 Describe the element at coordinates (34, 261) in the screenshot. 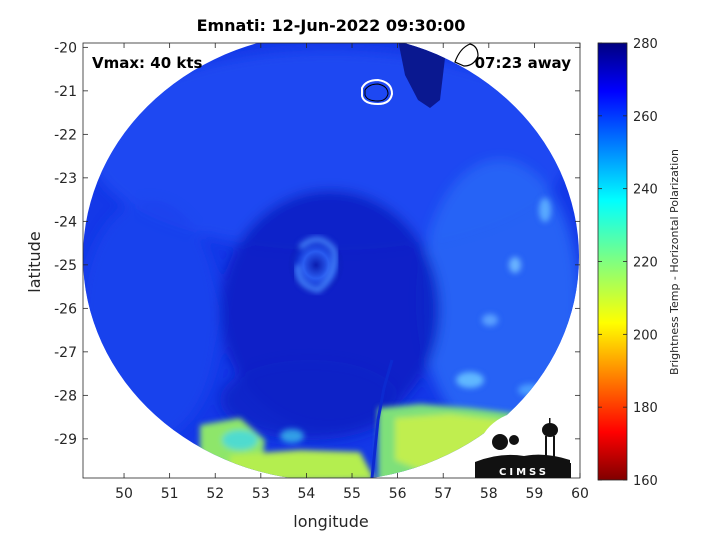

I see `y-axis-label: latitude` at that location.